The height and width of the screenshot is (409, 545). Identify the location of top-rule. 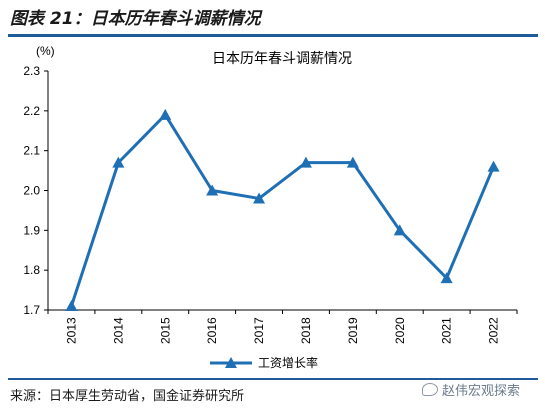
(273, 35).